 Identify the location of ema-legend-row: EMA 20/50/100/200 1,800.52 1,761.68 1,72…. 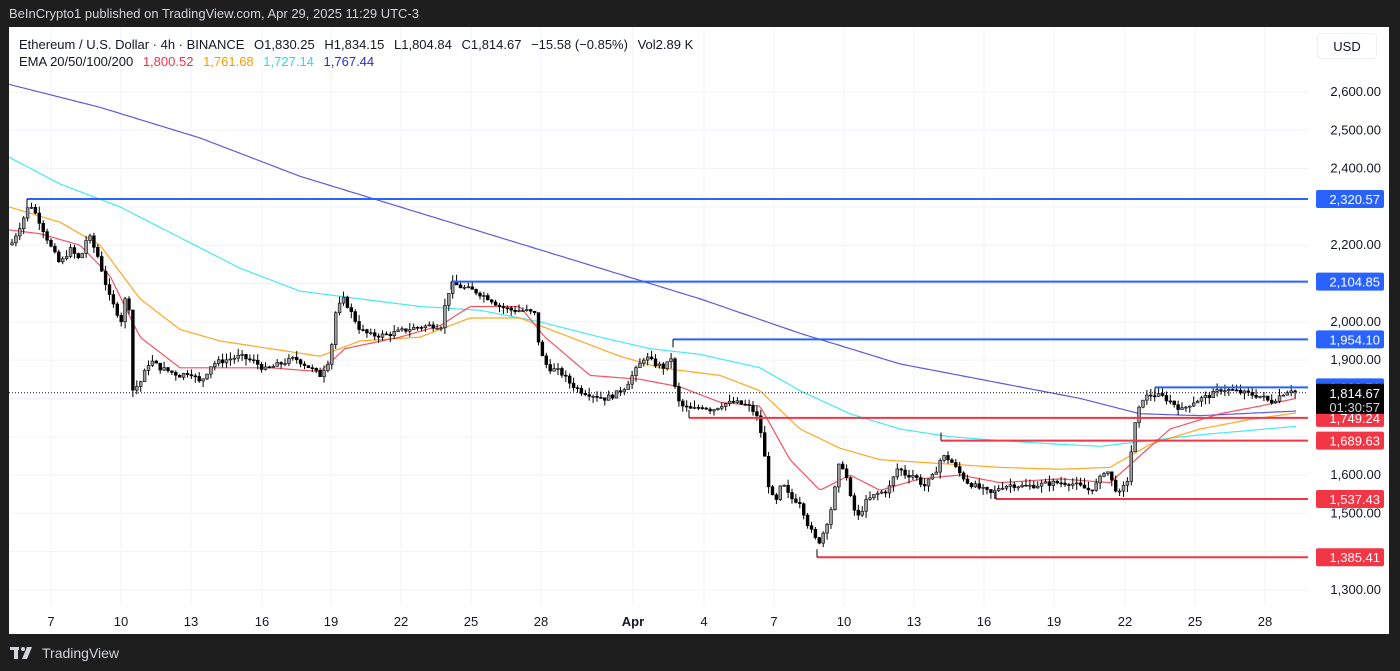
(359, 61).